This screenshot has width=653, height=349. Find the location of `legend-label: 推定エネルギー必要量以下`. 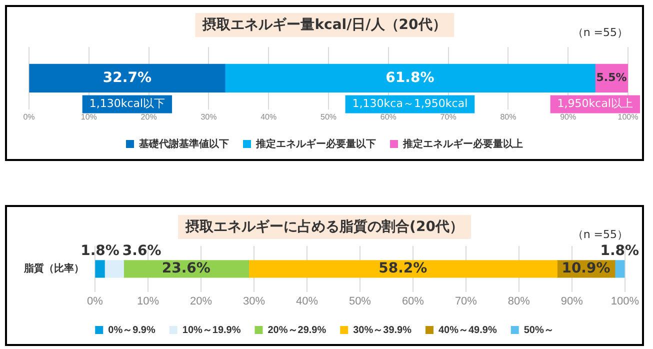

legend-label: 推定エネルギー必要量以下 is located at coordinates (315, 144).